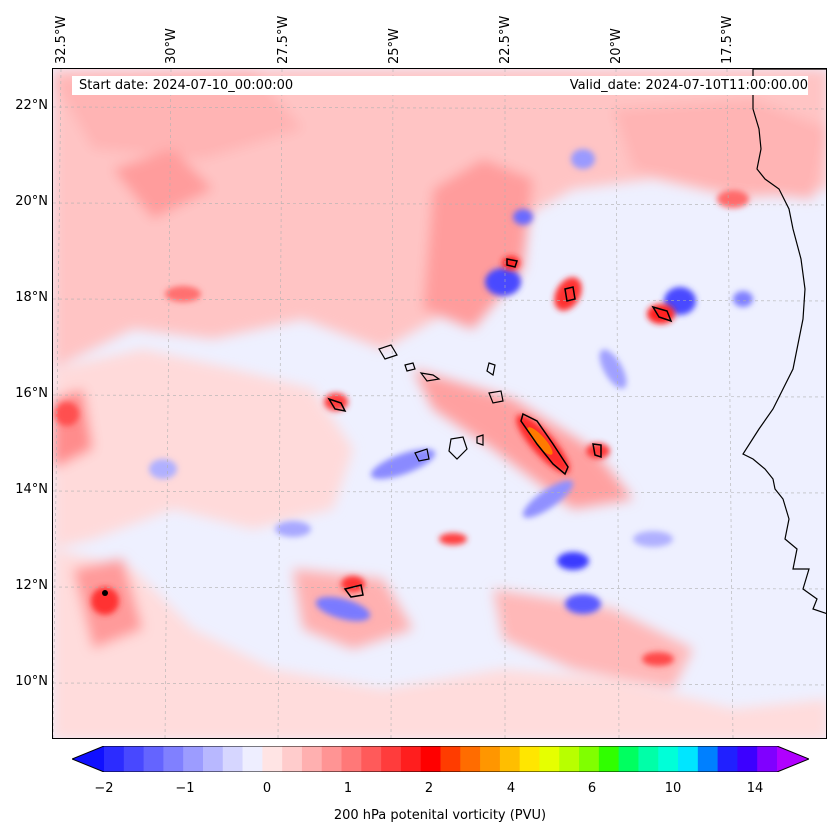 The width and height of the screenshot is (837, 836). What do you see at coordinates (511, 788) in the screenshot?
I see `cbar-tick: 4` at bounding box center [511, 788].